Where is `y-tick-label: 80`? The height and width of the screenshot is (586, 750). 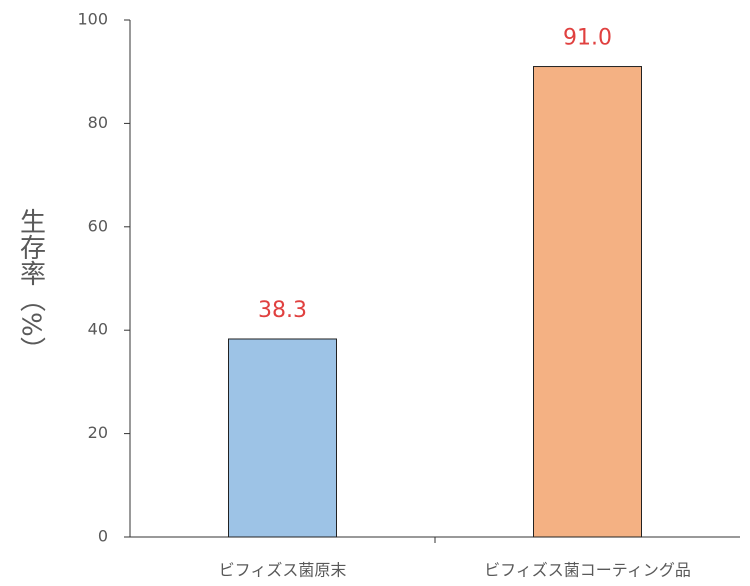 y-tick-label: 80 is located at coordinates (98, 122).